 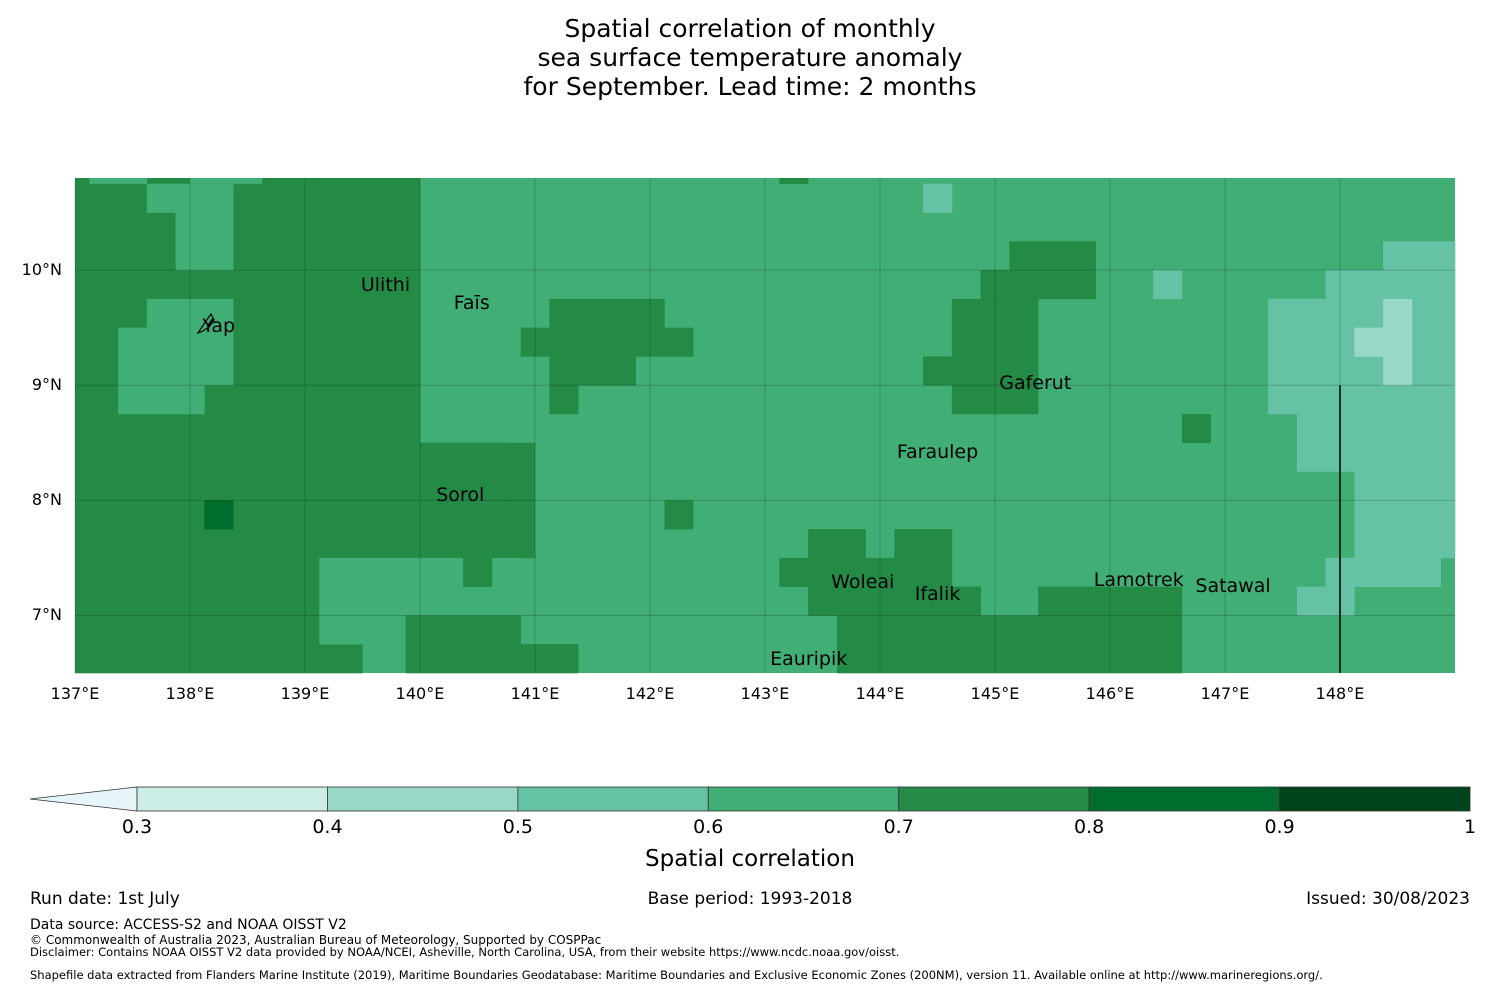 I want to click on colorbar-tick-label: 0.6, so click(x=708, y=827).